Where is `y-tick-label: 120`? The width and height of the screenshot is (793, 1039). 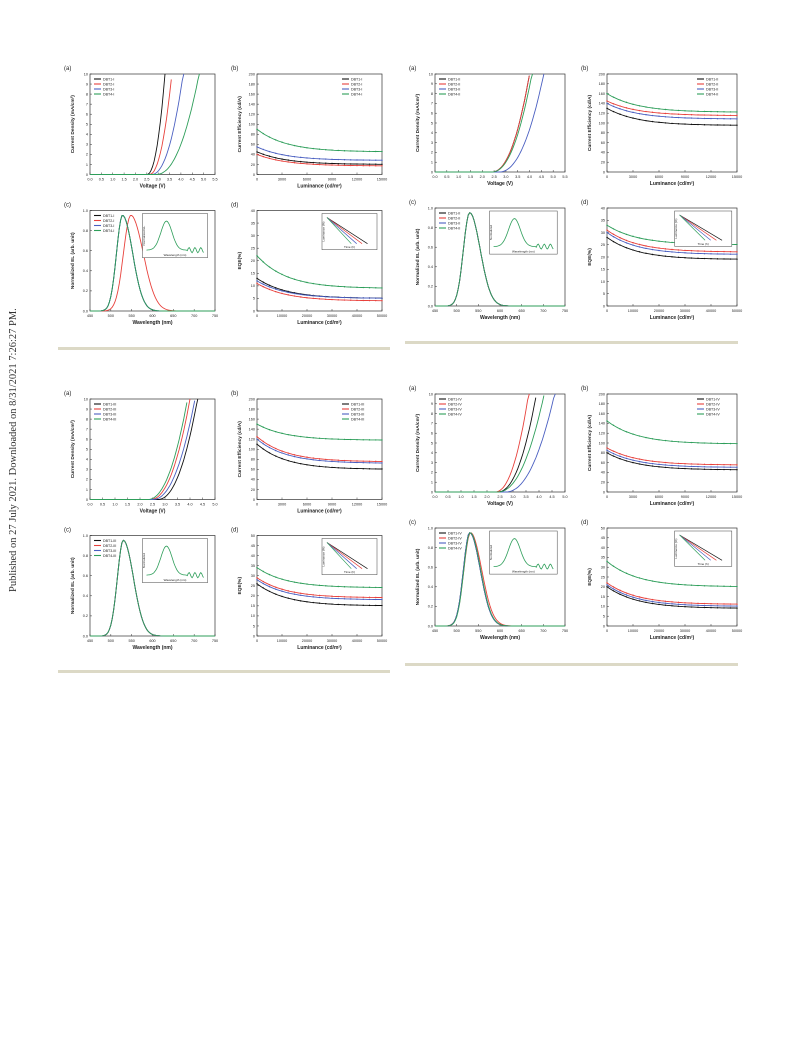 y-tick-label: 120 is located at coordinates (252, 440).